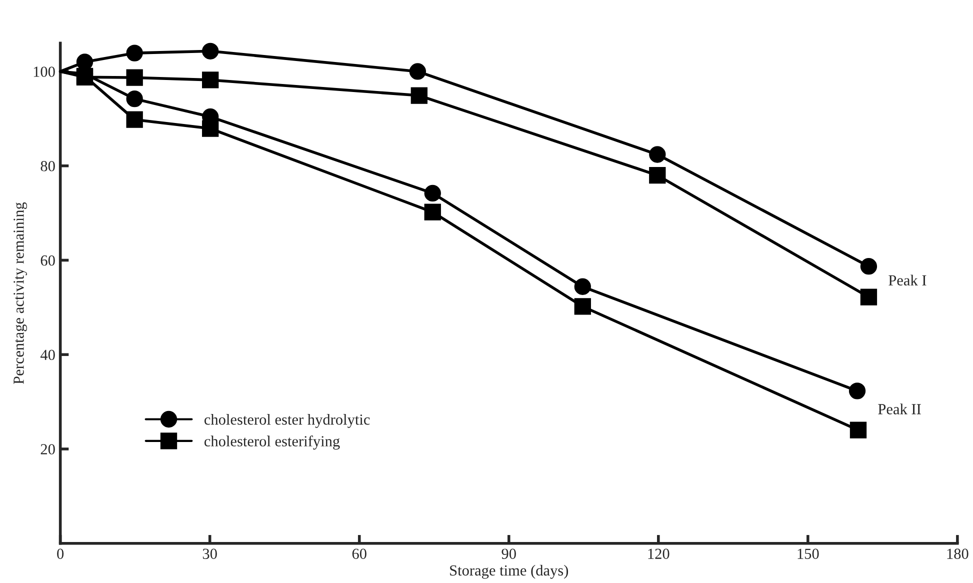  I want to click on y-tick-label: 60, so click(47, 260).